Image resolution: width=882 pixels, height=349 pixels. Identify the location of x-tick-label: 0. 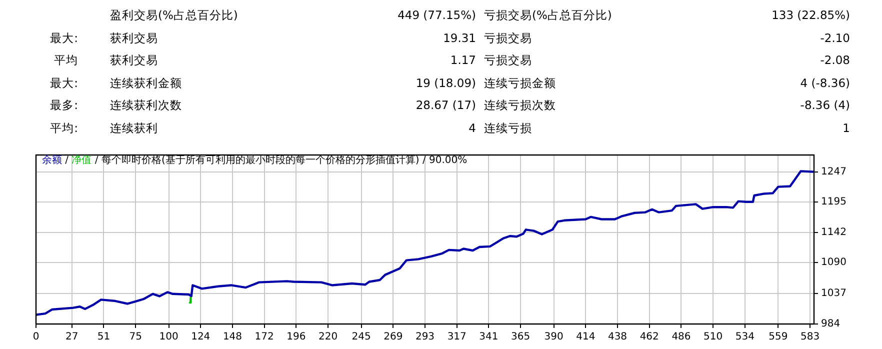
(36, 337).